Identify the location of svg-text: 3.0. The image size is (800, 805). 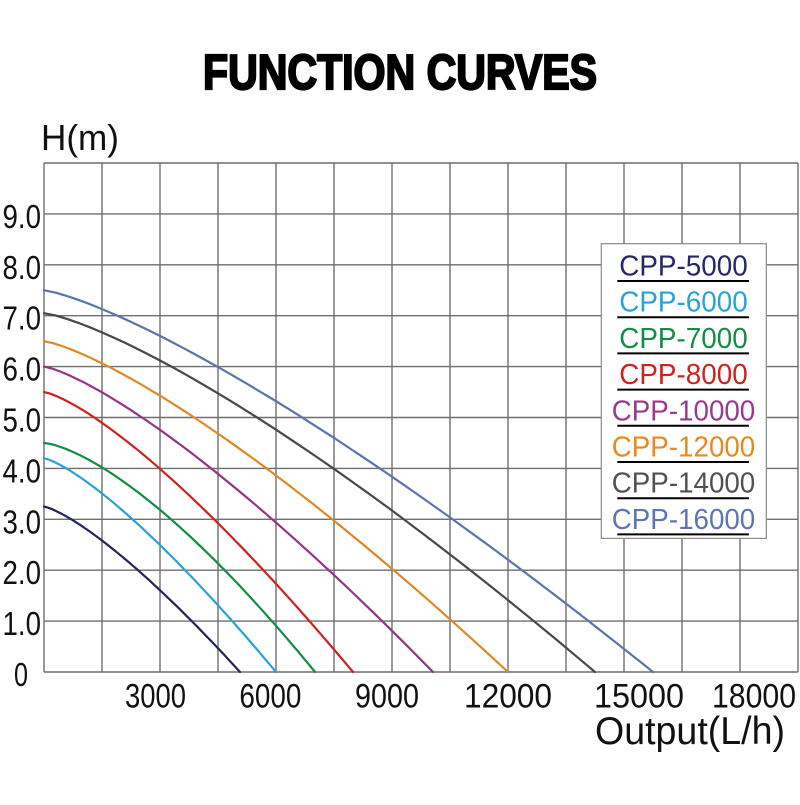
(22, 521).